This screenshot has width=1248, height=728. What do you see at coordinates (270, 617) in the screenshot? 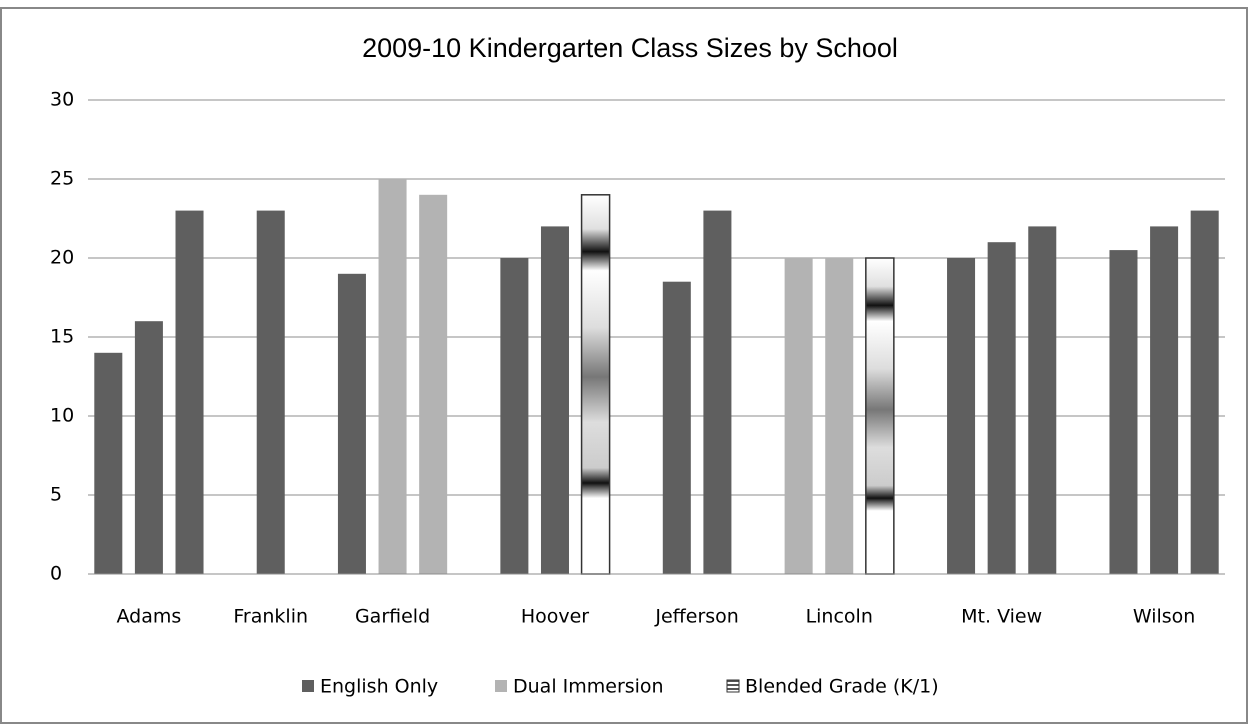
I see `x-tick-label: Franklin` at bounding box center [270, 617].